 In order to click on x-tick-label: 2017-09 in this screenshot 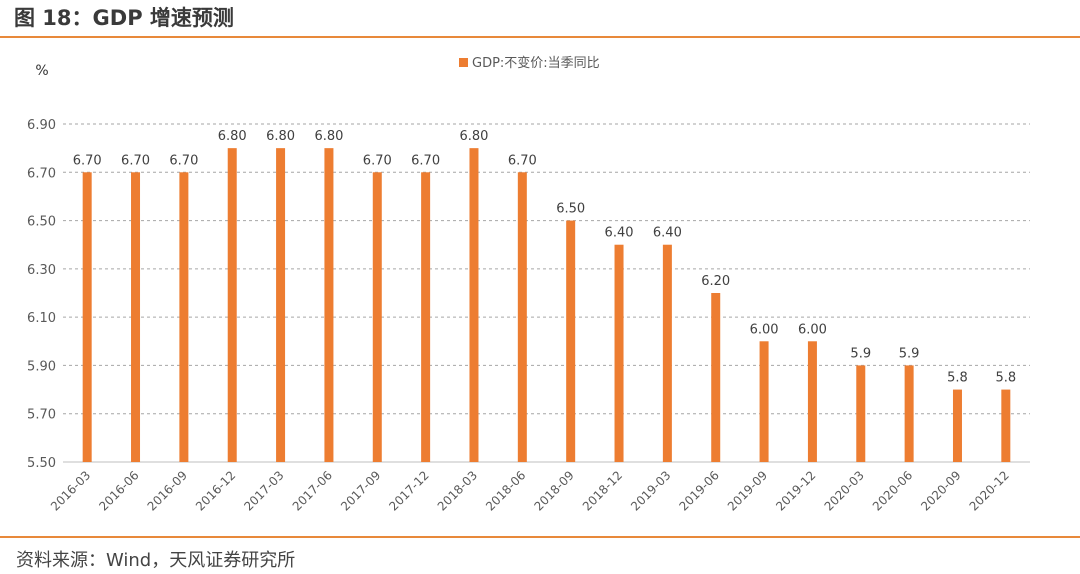, I will do `click(360, 490)`.